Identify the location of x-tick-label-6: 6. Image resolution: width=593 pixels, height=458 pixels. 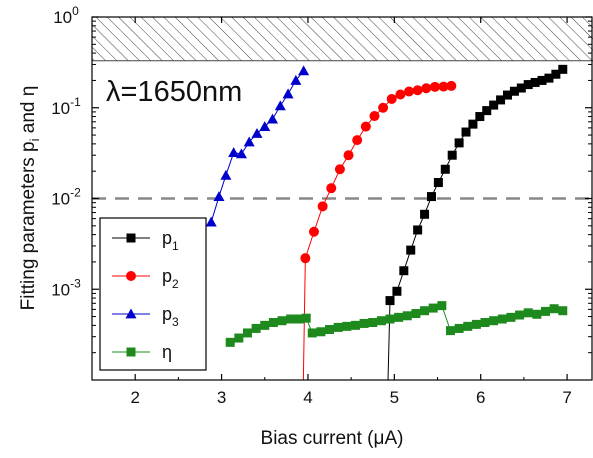
(480, 397).